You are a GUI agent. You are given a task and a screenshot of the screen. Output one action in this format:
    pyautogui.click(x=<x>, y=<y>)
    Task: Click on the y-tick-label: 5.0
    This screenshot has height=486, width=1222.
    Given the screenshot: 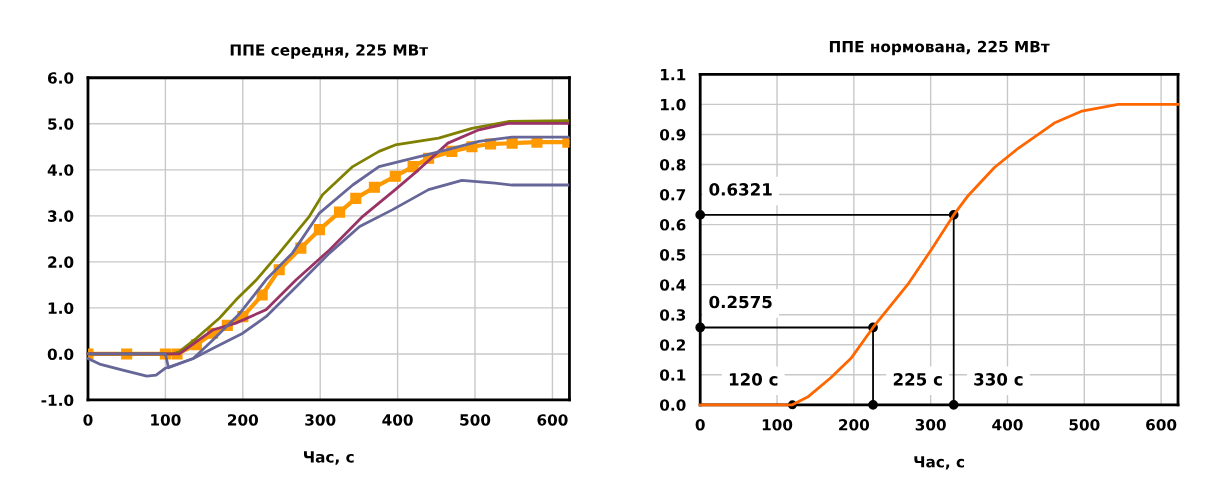 What is the action you would take?
    pyautogui.click(x=61, y=124)
    